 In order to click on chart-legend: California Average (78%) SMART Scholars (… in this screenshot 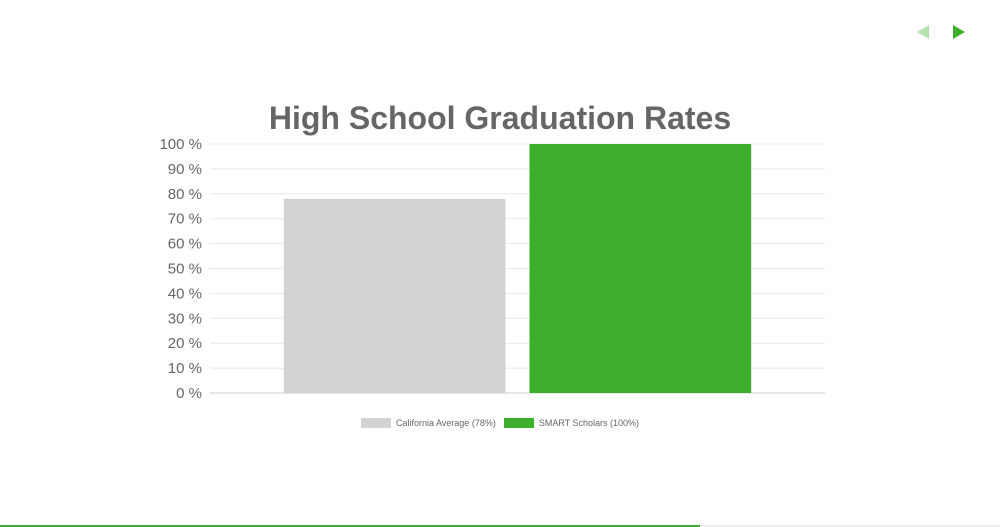, I will do `click(500, 423)`.